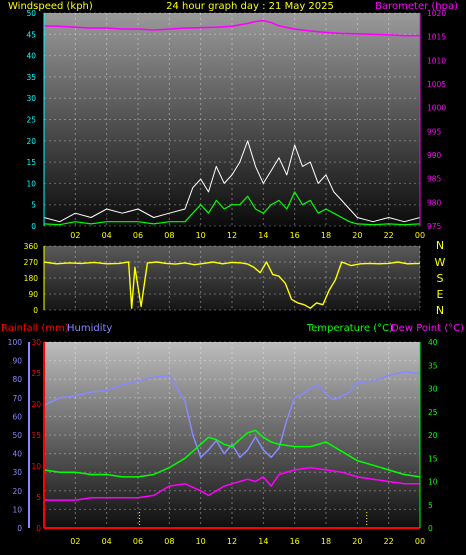  I want to click on windspeed-tick-label: 50, so click(31, 13).